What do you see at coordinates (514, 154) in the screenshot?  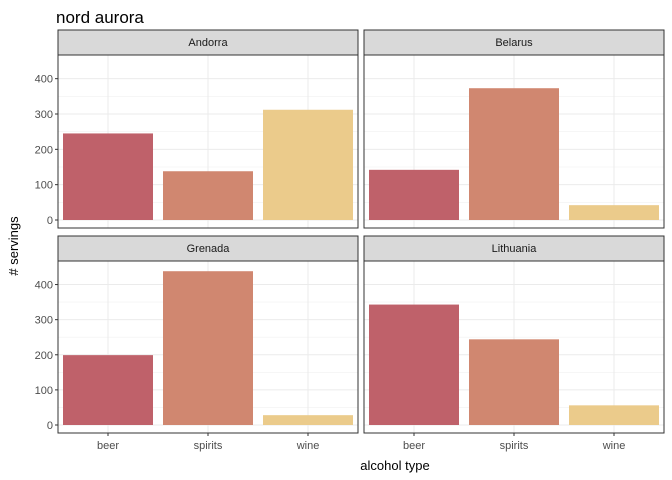 I see `bar-spirits-belarus` at bounding box center [514, 154].